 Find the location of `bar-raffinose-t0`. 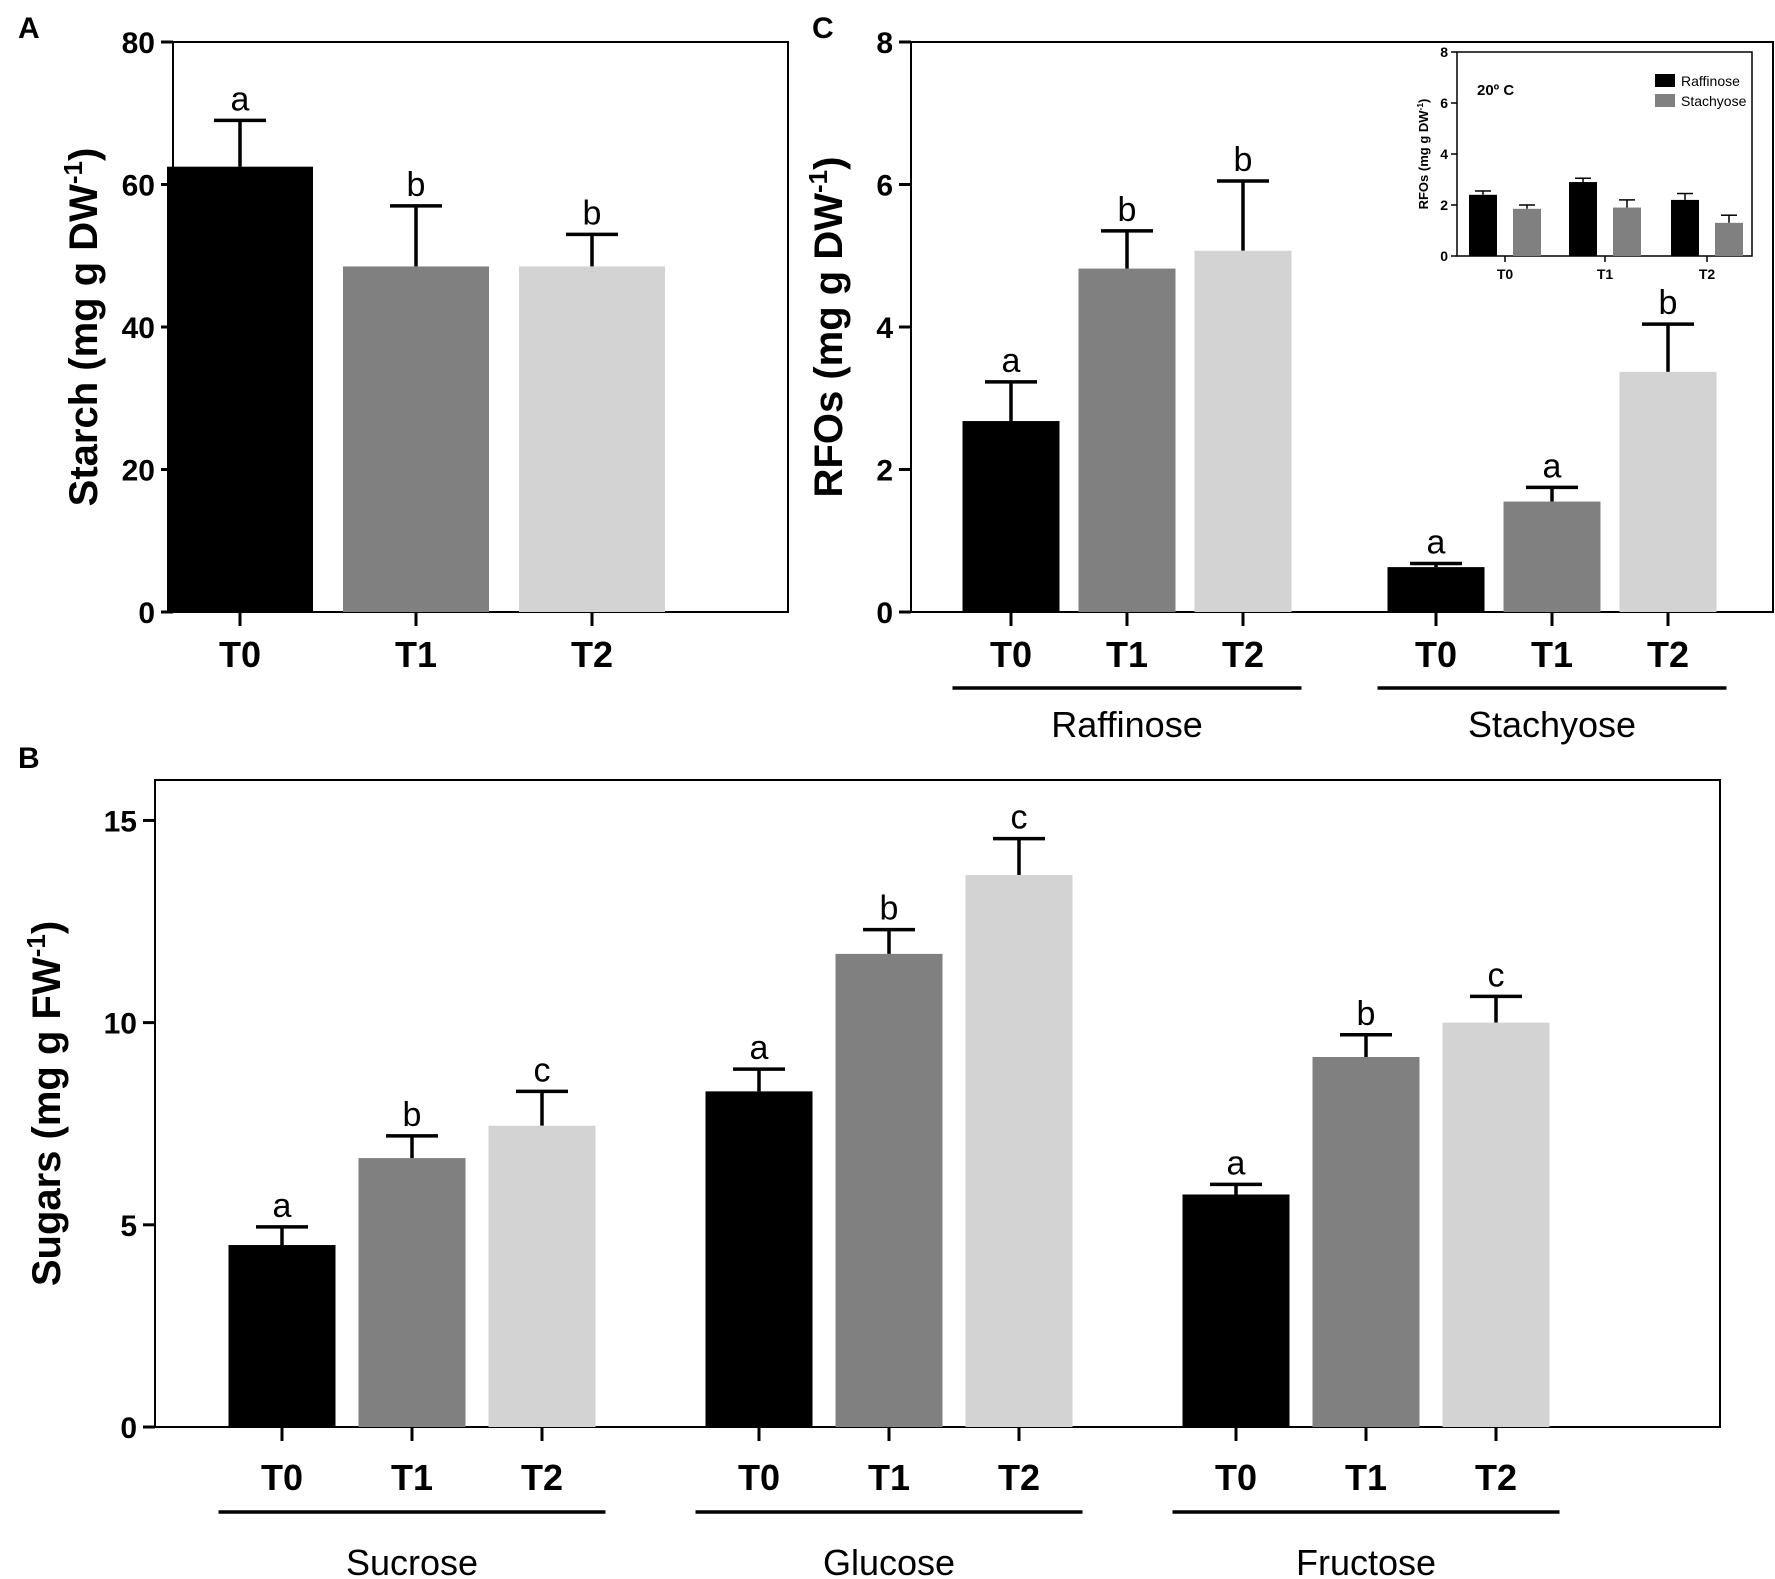

bar-raffinose-t0 is located at coordinates (1011, 516).